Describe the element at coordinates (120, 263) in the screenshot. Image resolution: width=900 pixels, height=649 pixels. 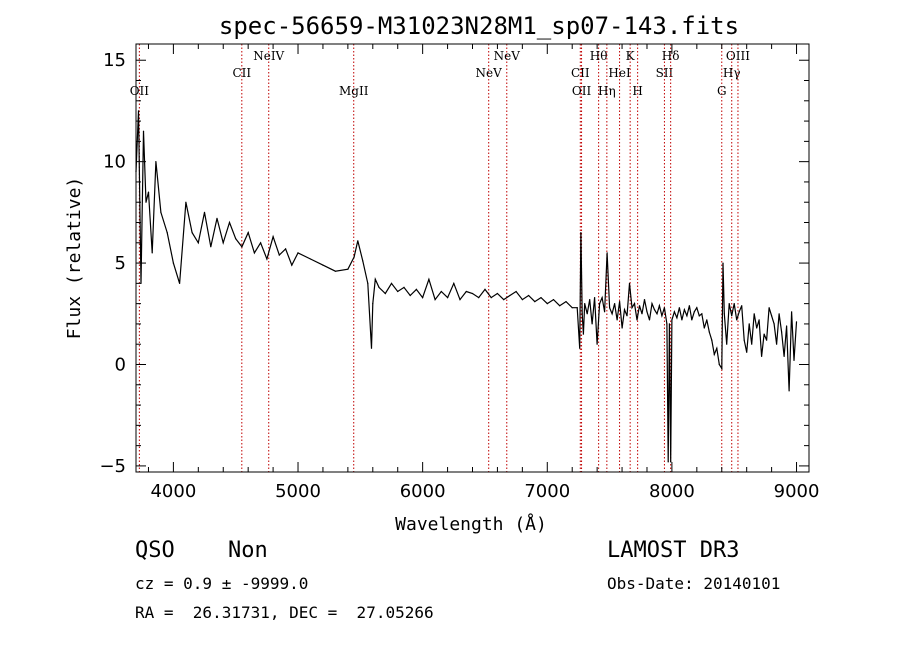
I see `y-tick-label-5: 5` at that location.